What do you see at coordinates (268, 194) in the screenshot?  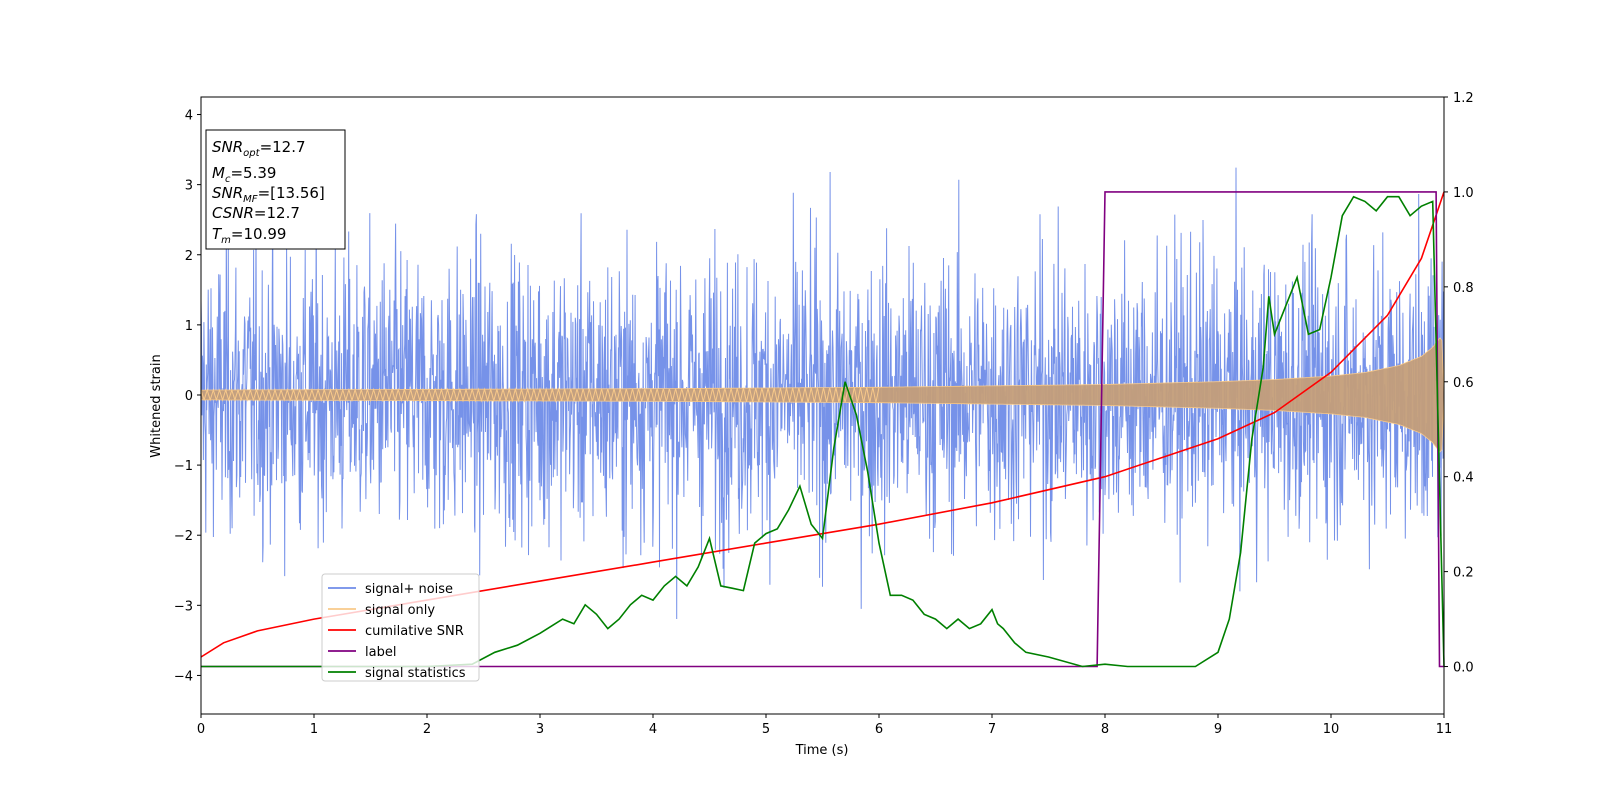 I see `info-snr-mf: SNRMF=[13.56]` at bounding box center [268, 194].